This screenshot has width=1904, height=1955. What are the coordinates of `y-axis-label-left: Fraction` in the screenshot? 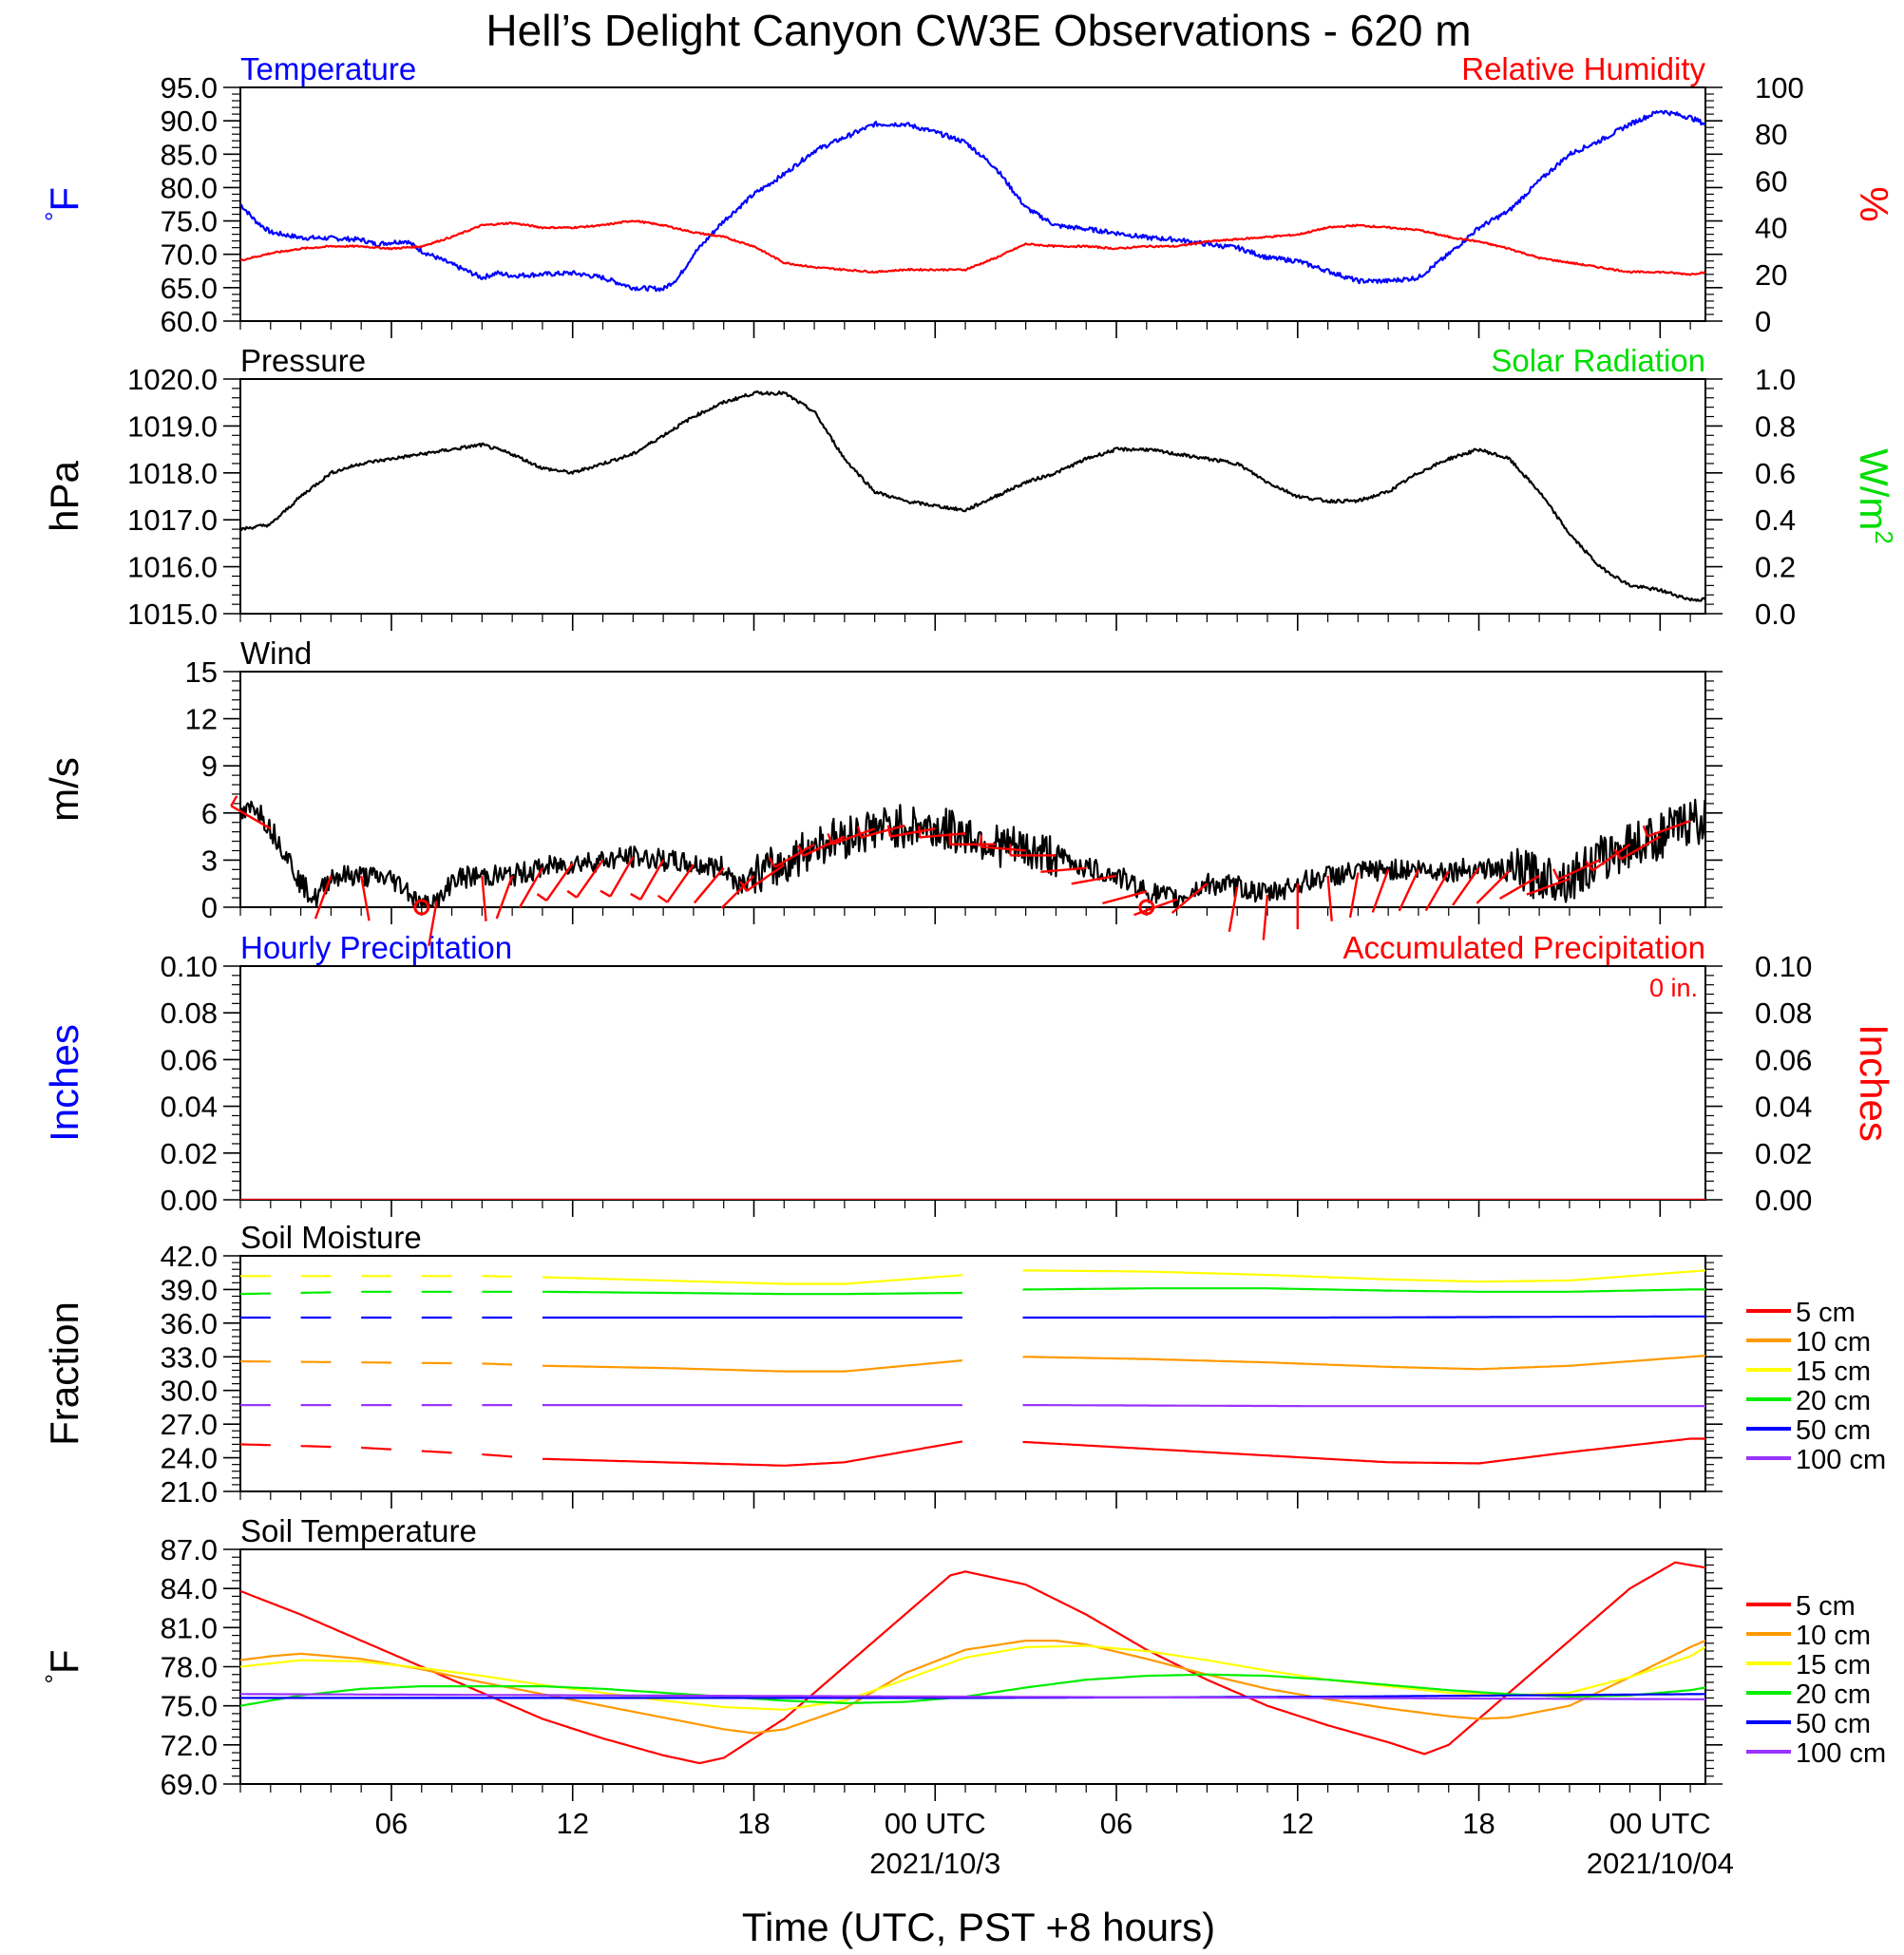 It's located at (64, 1373).